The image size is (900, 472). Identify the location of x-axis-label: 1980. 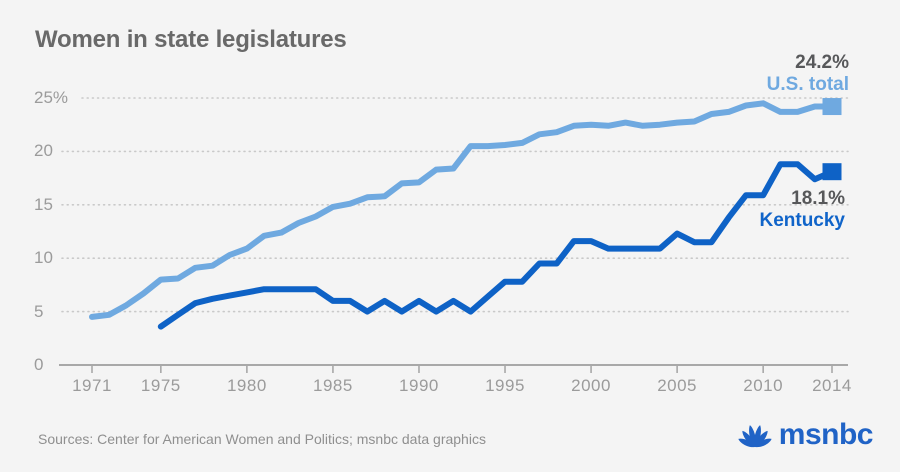
(246, 385).